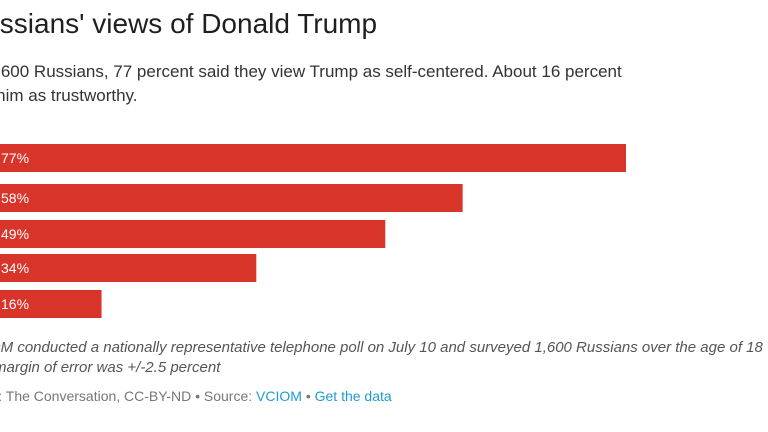 This screenshot has height=432, width=768. What do you see at coordinates (228, 396) in the screenshot?
I see `footer-source-label: Source:` at bounding box center [228, 396].